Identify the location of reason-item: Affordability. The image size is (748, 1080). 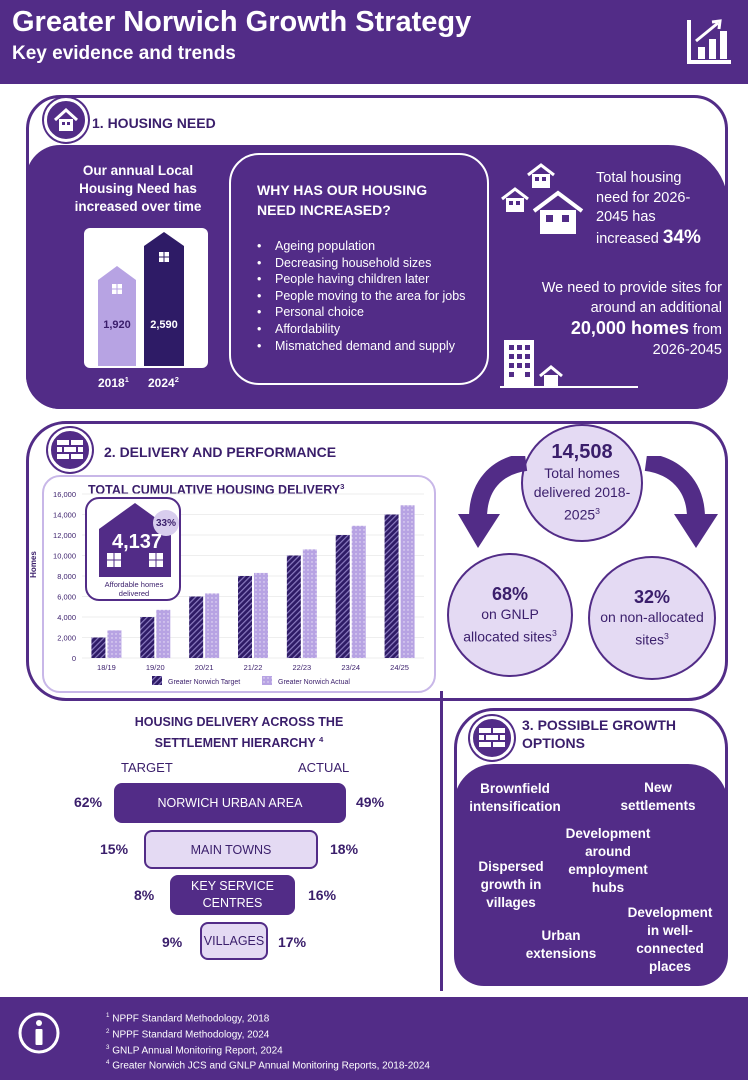
(369, 329).